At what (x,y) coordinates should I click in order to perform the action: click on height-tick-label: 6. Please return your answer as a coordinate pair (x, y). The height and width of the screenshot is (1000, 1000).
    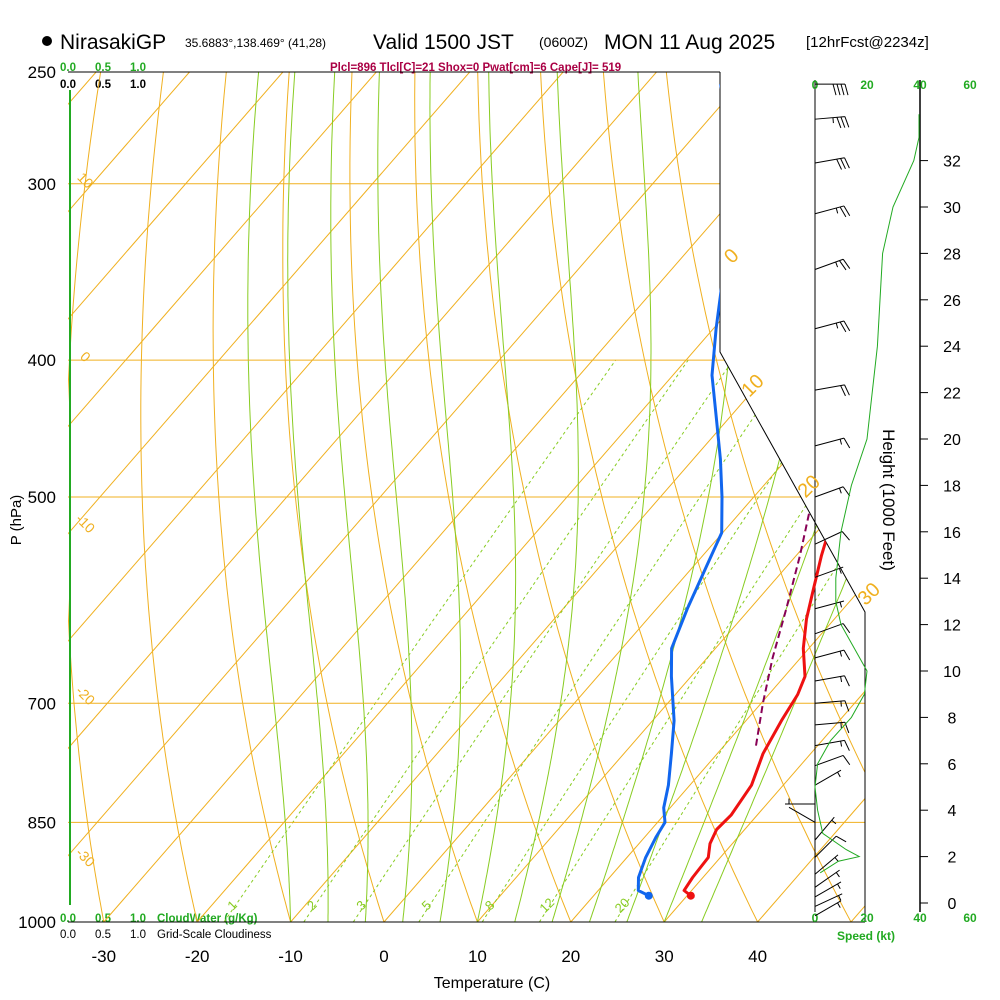
    Looking at the image, I should click on (952, 765).